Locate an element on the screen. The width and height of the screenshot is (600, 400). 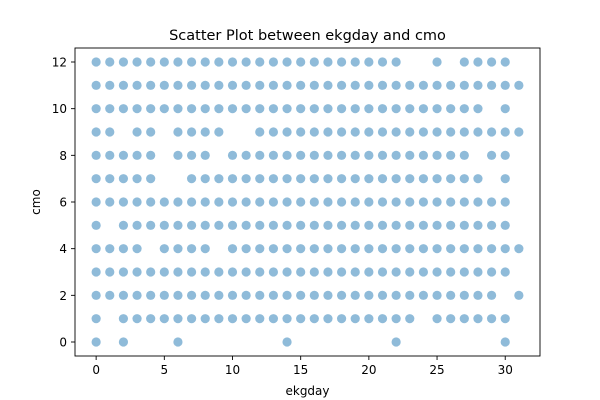
y-axis-ticks: 0 2 4 6 8 10 12 is located at coordinates (63, 203).